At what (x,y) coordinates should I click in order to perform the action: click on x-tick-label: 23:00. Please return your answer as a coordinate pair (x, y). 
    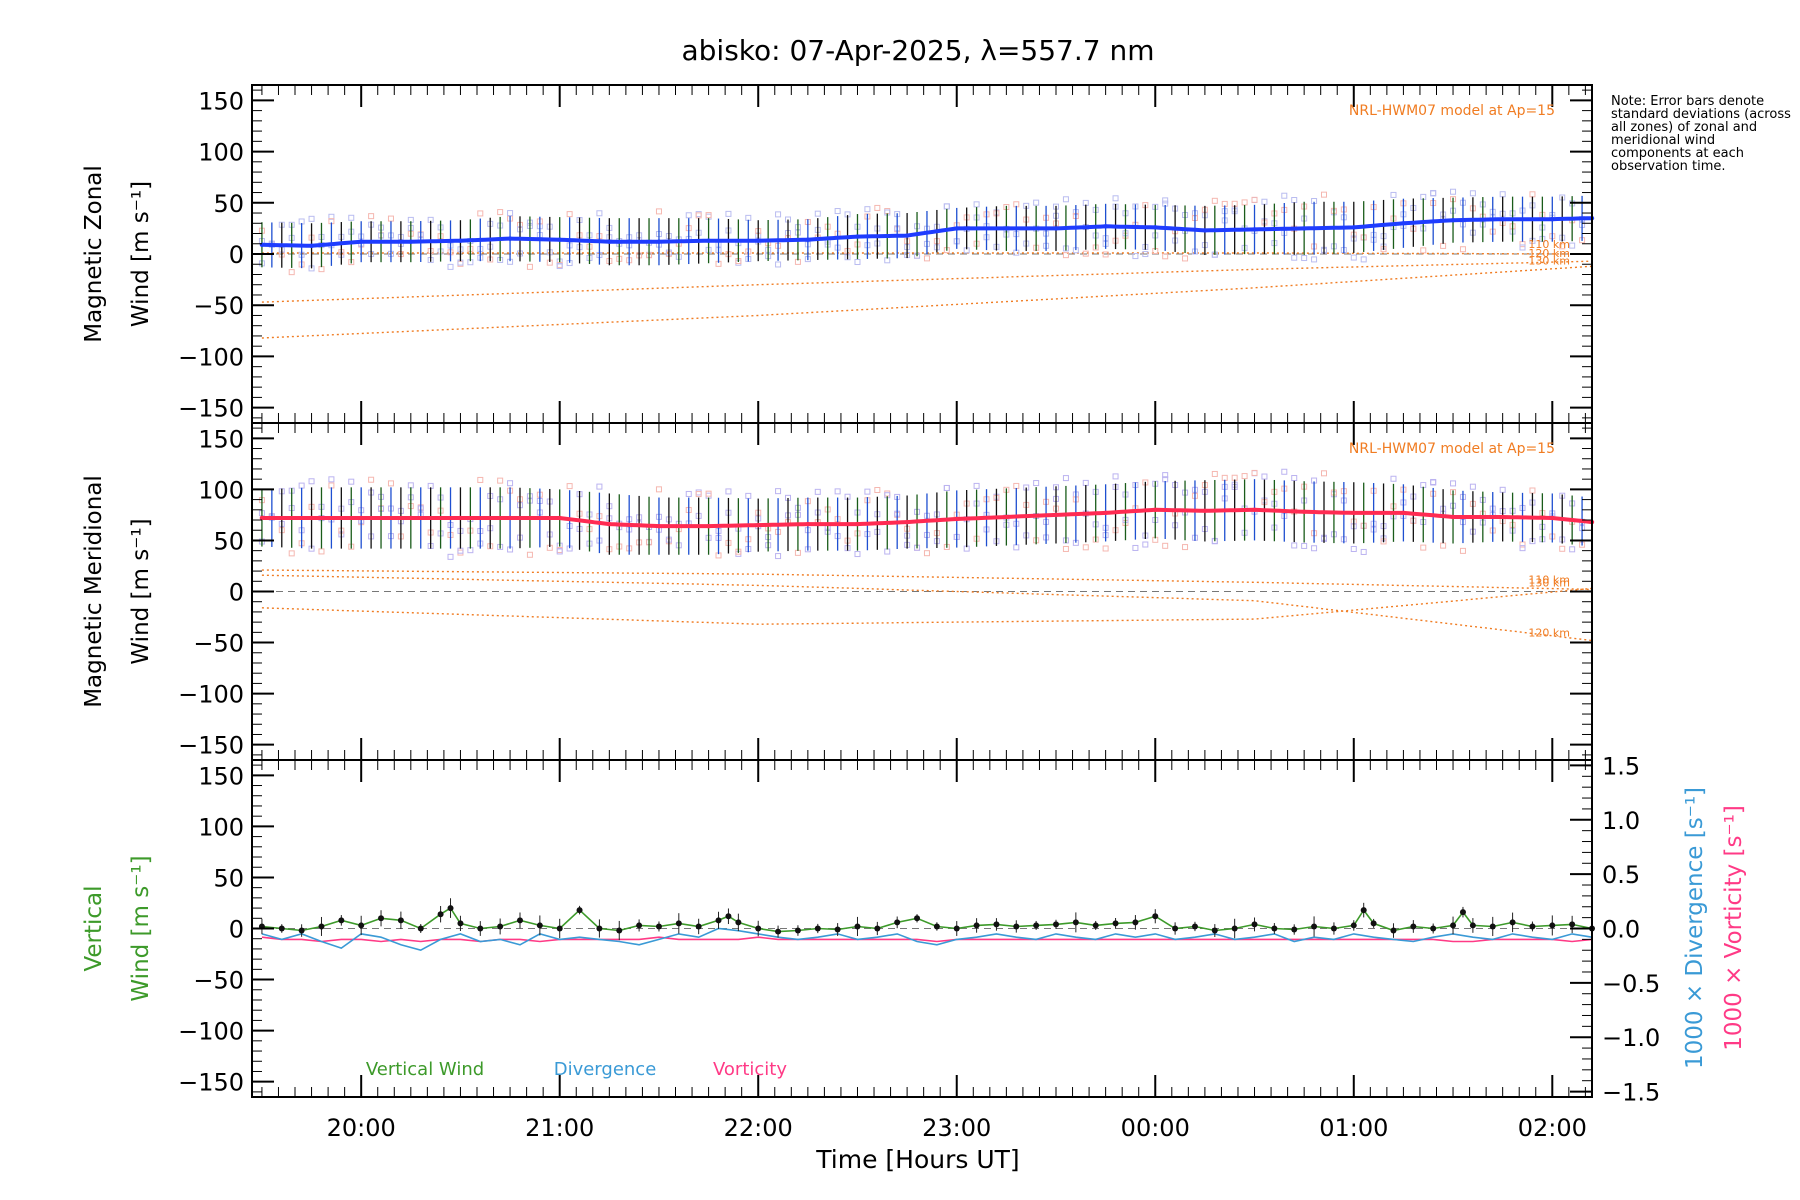
    Looking at the image, I should click on (956, 1128).